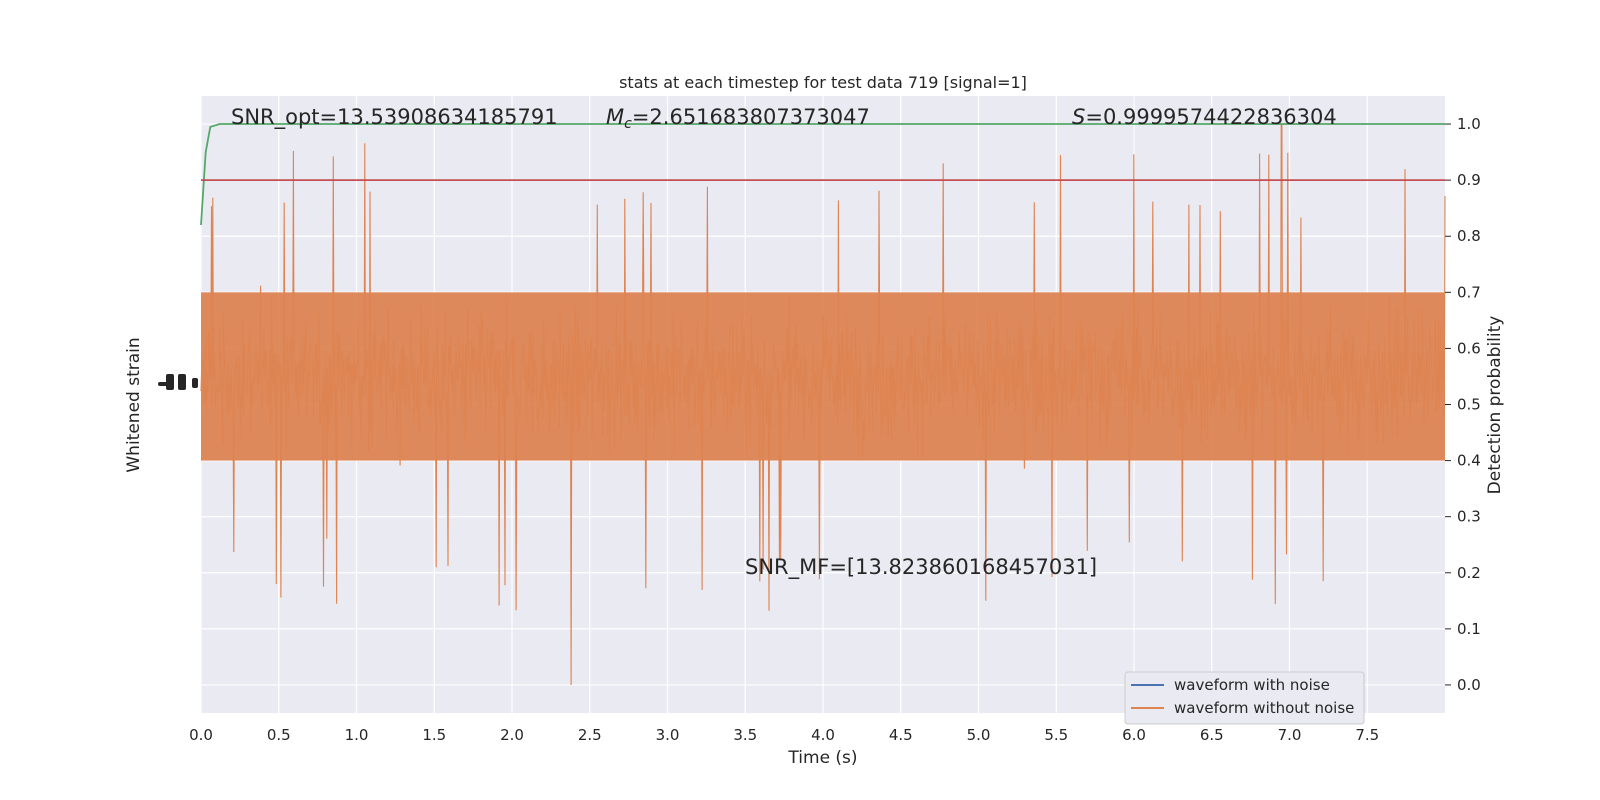 The height and width of the screenshot is (800, 1600). Describe the element at coordinates (279, 735) in the screenshot. I see `x-tick-label: 0.5` at that location.